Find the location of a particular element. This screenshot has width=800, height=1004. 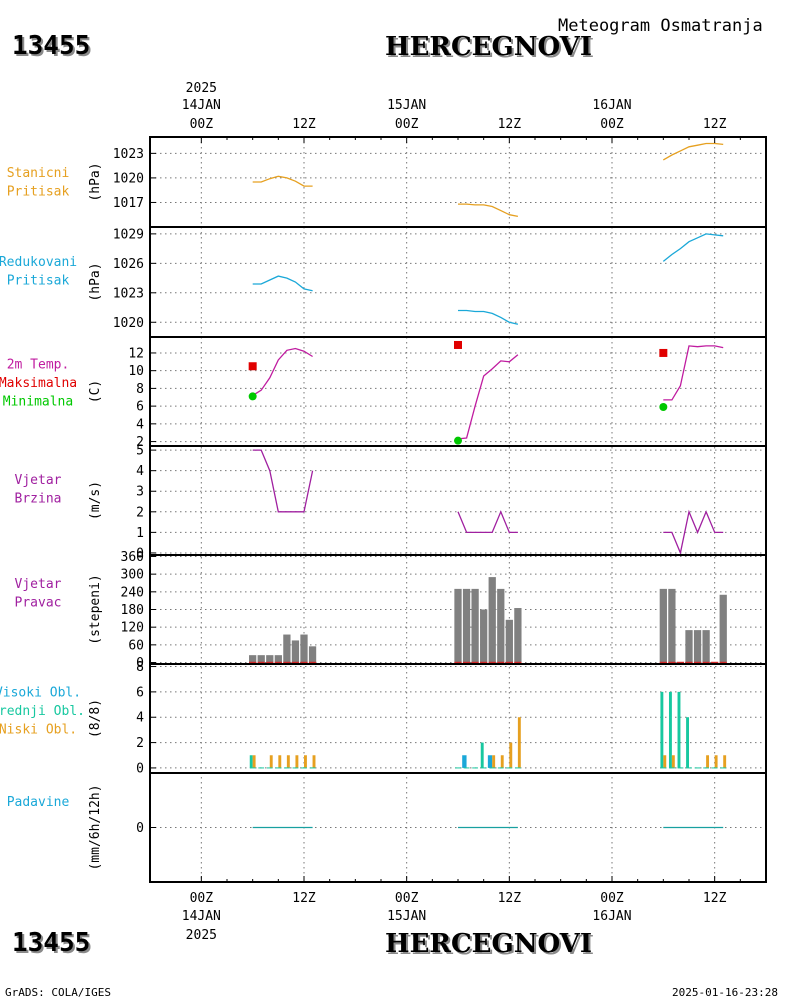

panel-temperature: 2 4 6 8 10 12 (C) 2m Temp. Maksimalna Minimalna is located at coordinates (383, 393).